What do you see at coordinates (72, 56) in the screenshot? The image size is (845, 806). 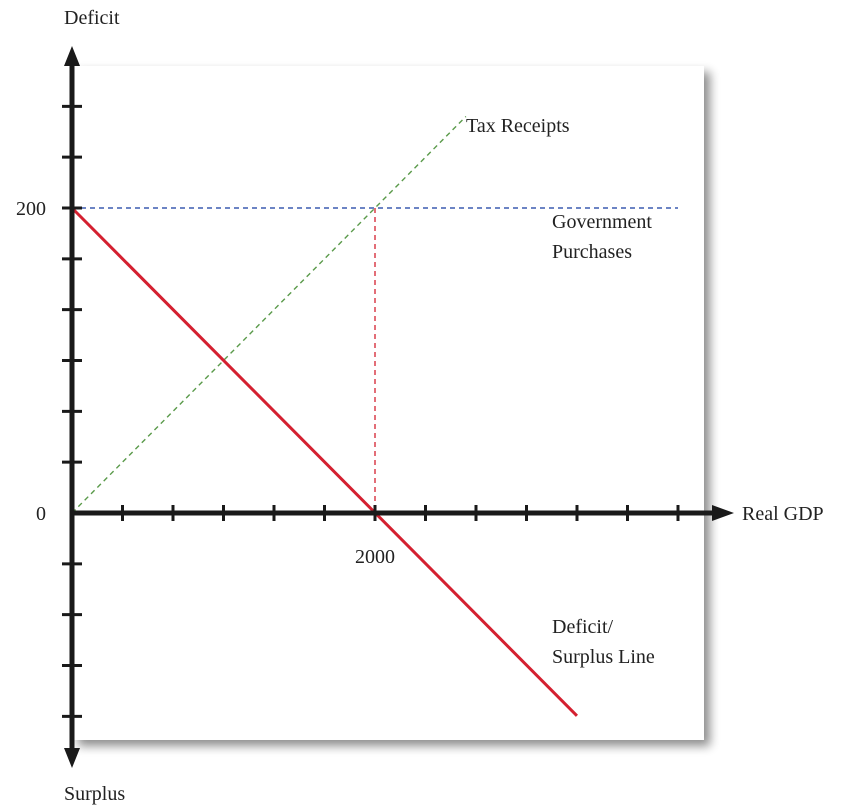 I see `y-axis-top-arrow` at bounding box center [72, 56].